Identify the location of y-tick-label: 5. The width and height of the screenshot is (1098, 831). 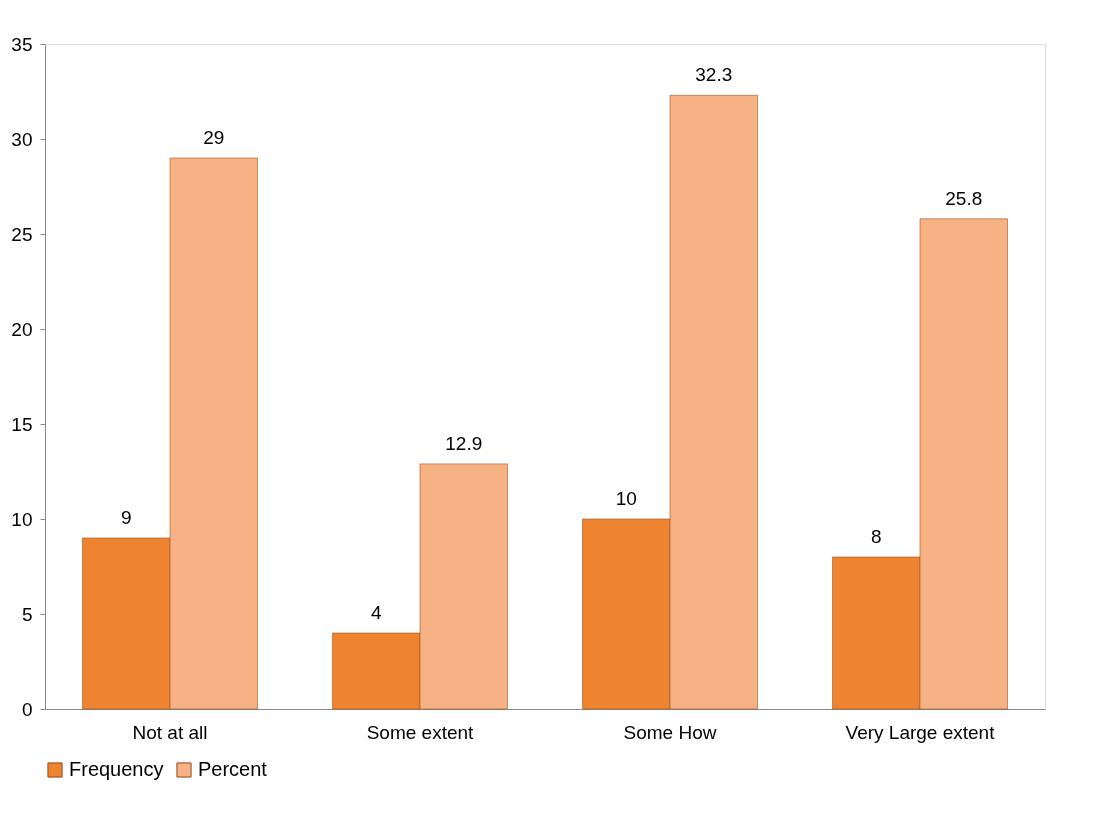
(27, 614).